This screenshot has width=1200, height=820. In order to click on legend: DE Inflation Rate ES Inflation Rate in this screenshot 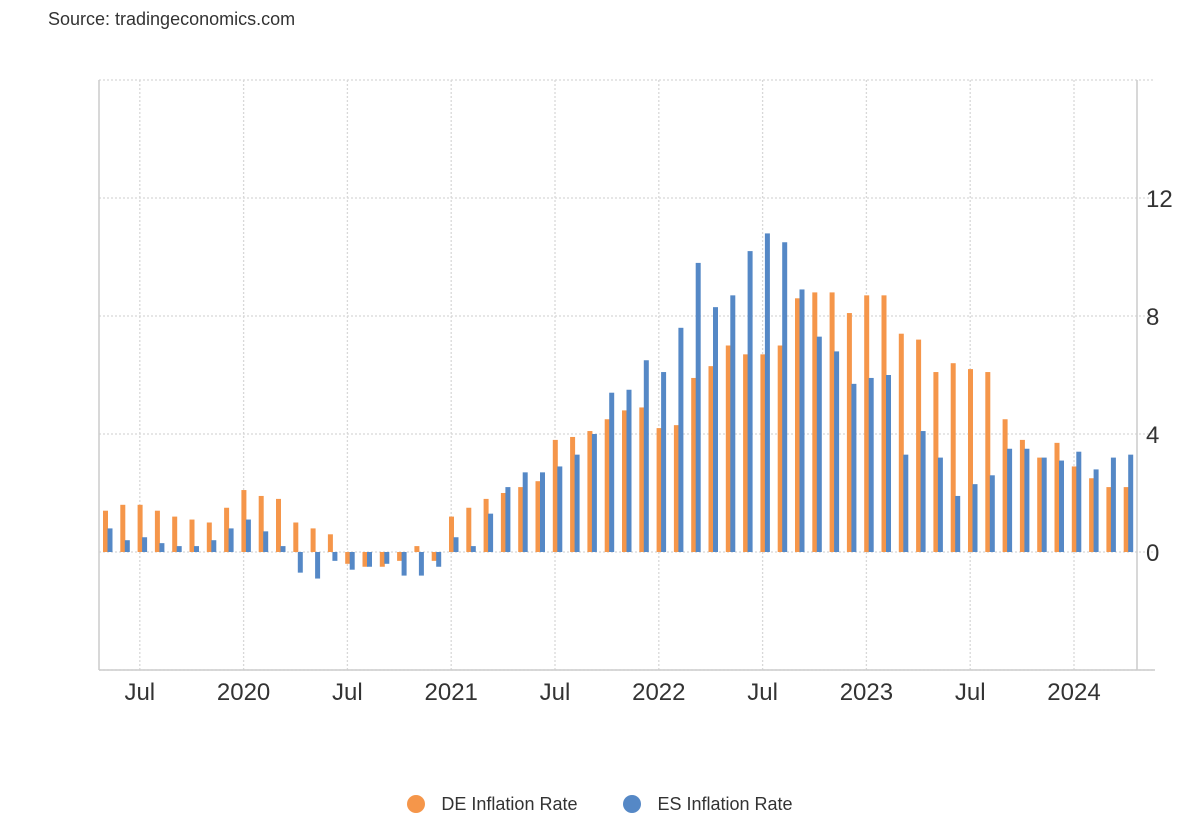, I will do `click(600, 804)`.